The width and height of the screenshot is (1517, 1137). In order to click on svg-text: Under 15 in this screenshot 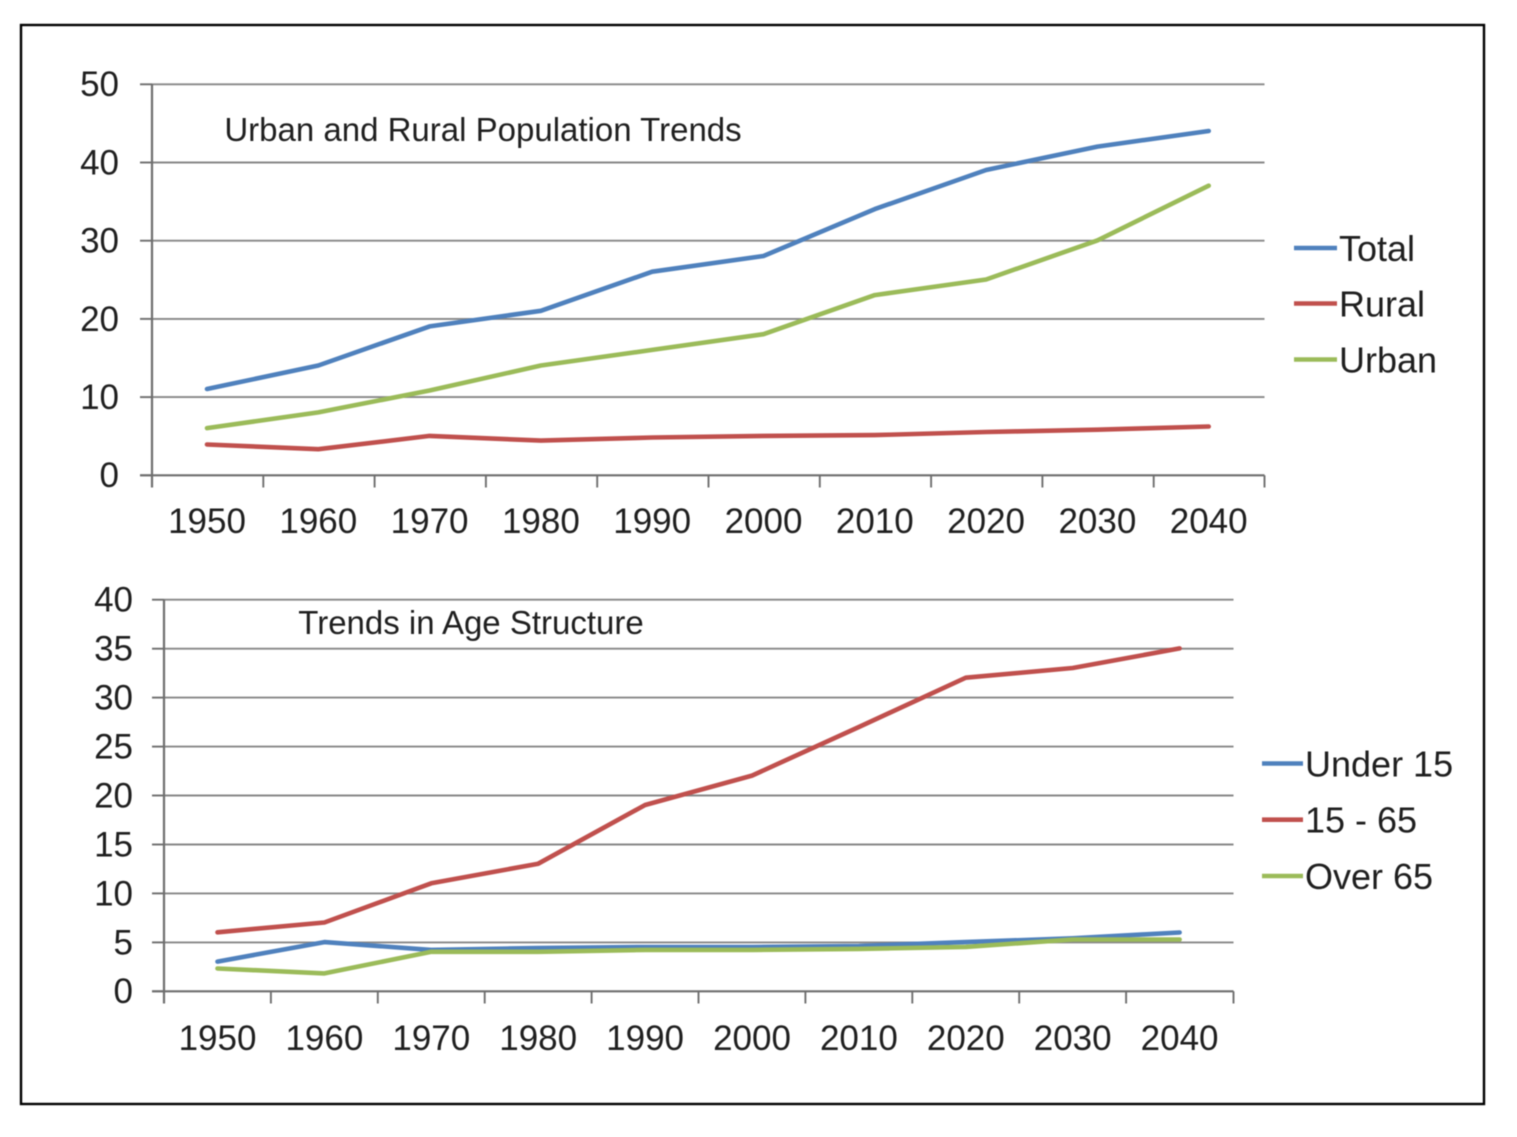, I will do `click(1379, 764)`.